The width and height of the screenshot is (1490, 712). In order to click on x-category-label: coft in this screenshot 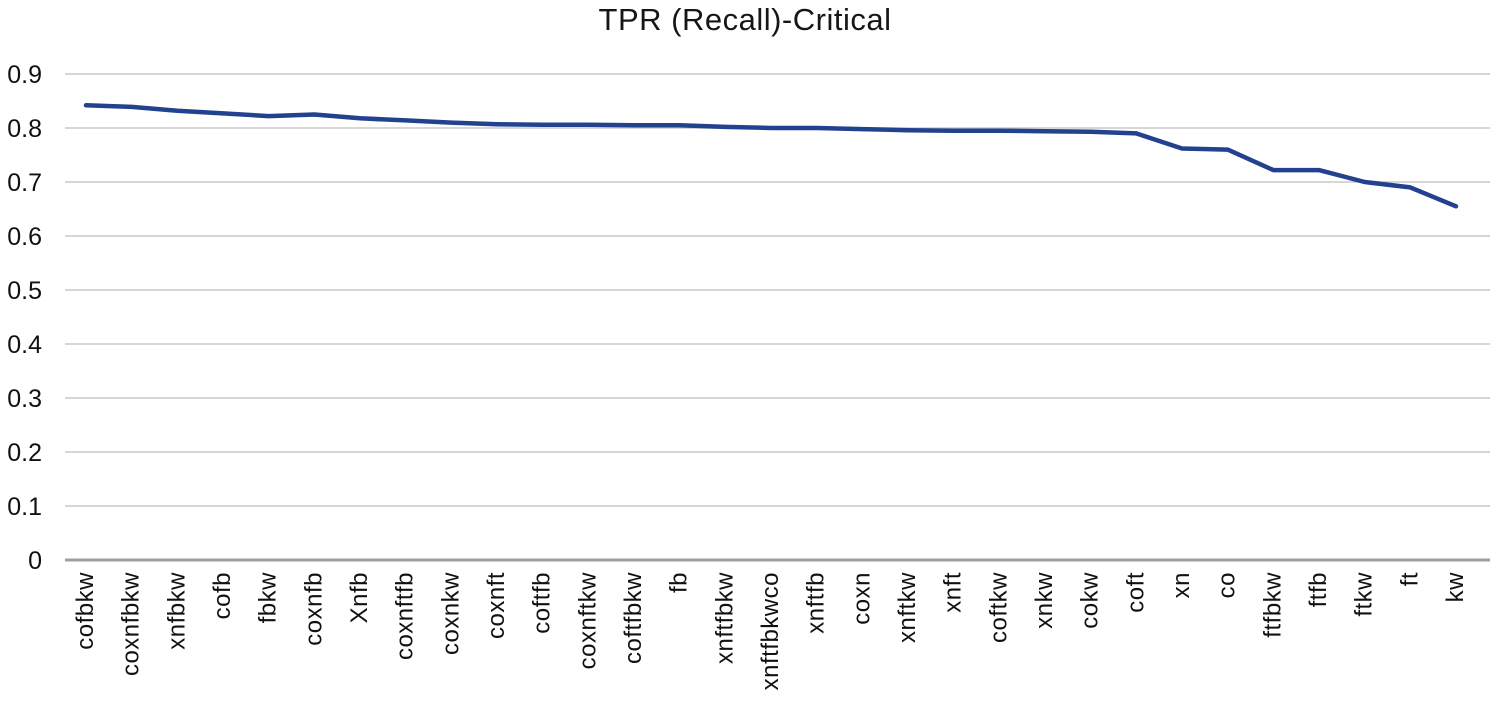, I will do `click(1135, 592)`.